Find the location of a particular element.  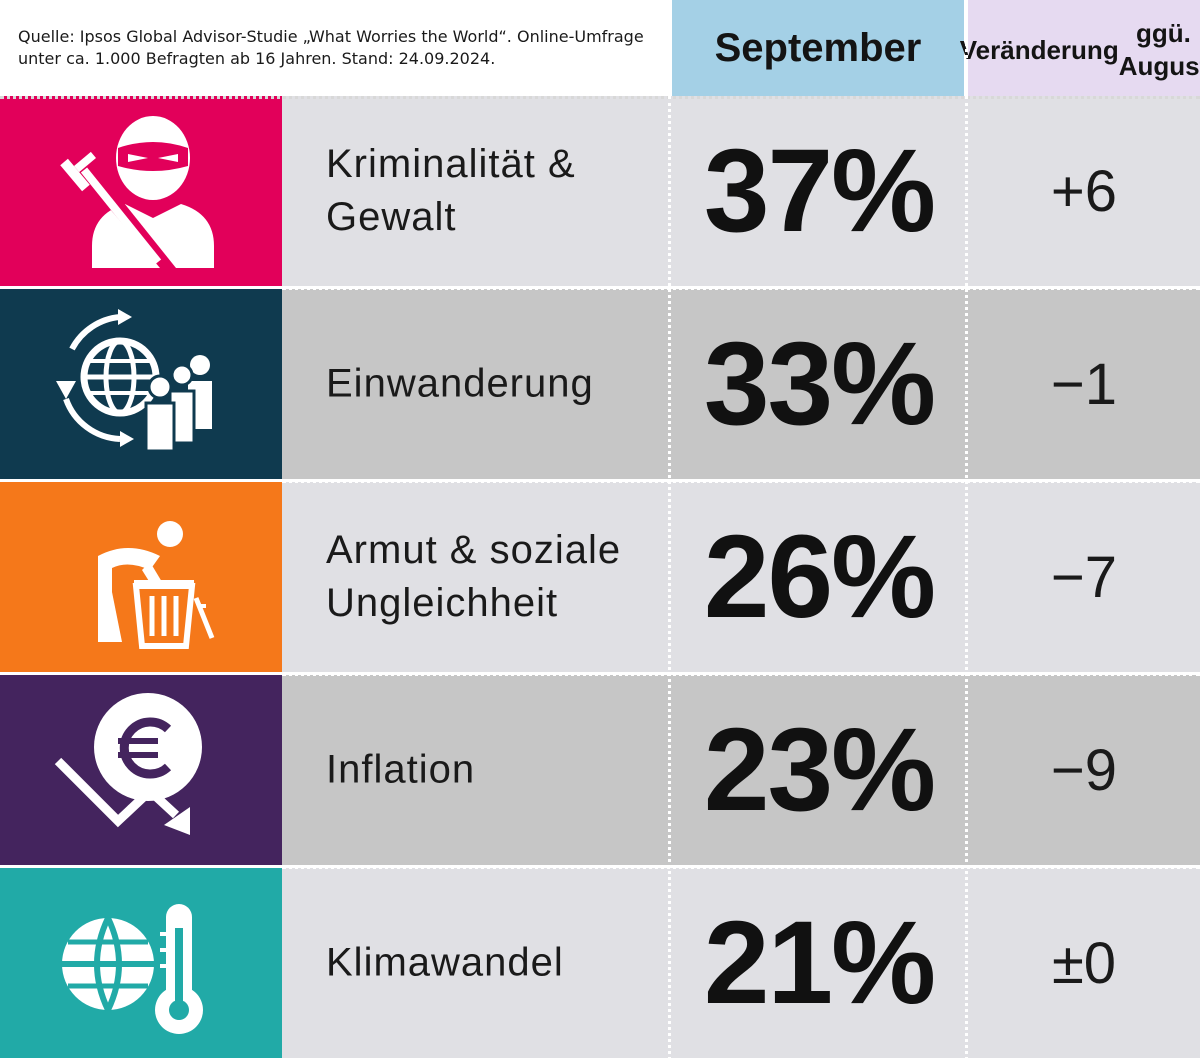

value-cell: 23% is located at coordinates (819, 770).